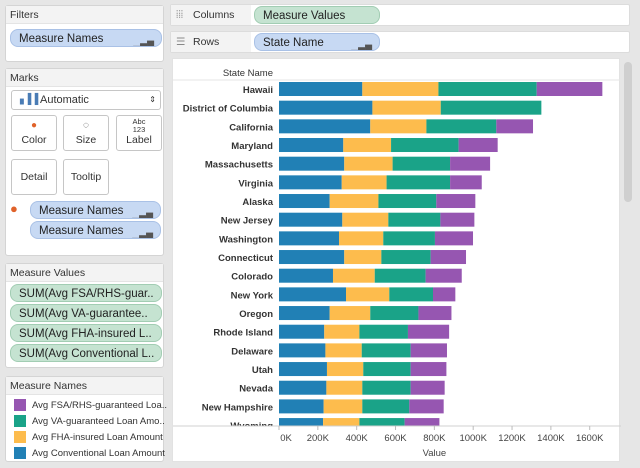 The width and height of the screenshot is (640, 468). Describe the element at coordinates (400, 42) in the screenshot. I see `rows-shelf: ☰ Rows State Name ▁▃▅` at that location.